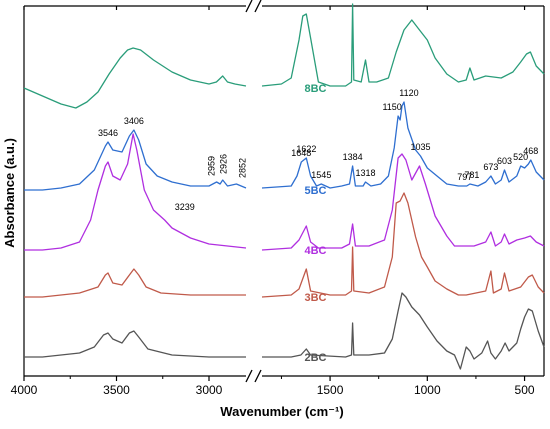  What do you see at coordinates (464, 177) in the screenshot?
I see `peak-label: 797` at bounding box center [464, 177].